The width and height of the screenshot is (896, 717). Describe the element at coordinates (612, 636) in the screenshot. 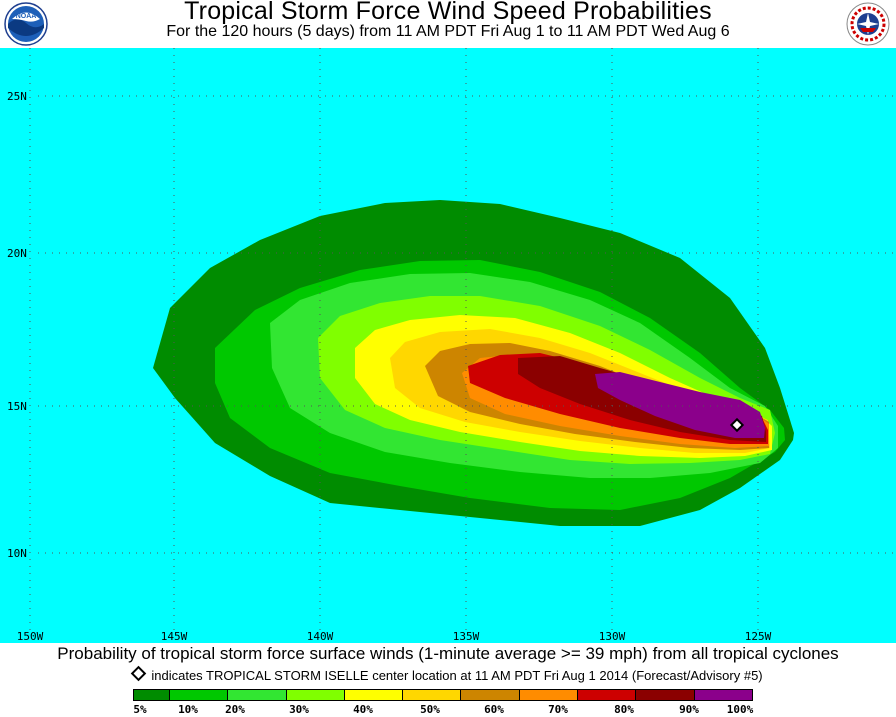

I see `longitude-label: 130W` at that location.